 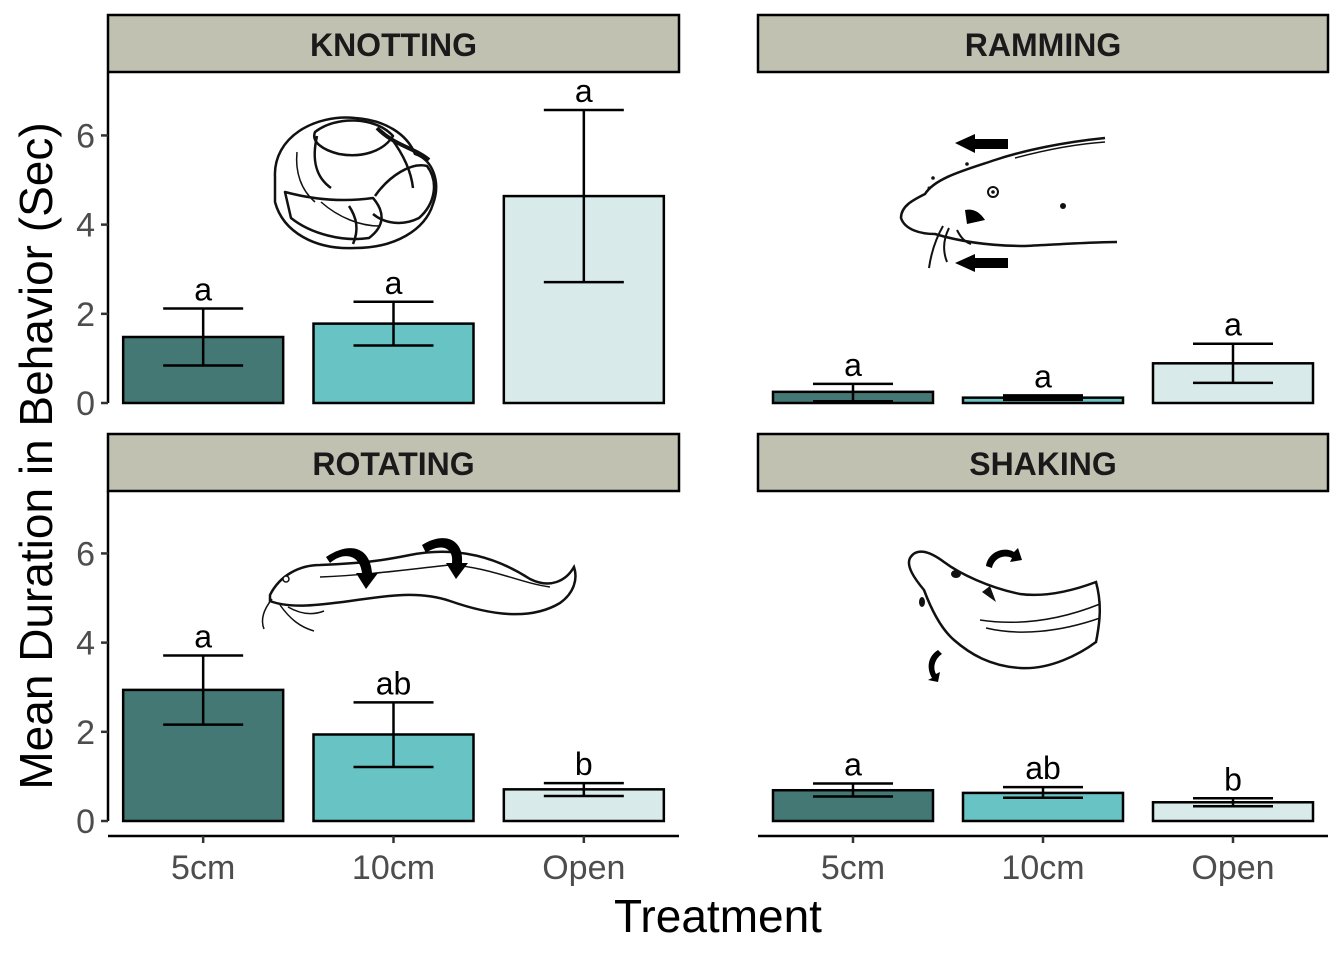 What do you see at coordinates (355, 183) in the screenshot?
I see `knotted-eel-icon` at bounding box center [355, 183].